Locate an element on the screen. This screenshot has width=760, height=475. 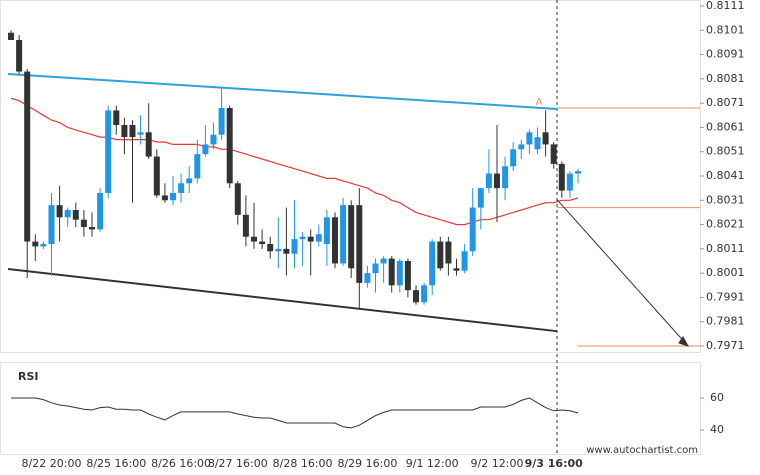
y-tick-label: 0.8071 is located at coordinates (725, 102).